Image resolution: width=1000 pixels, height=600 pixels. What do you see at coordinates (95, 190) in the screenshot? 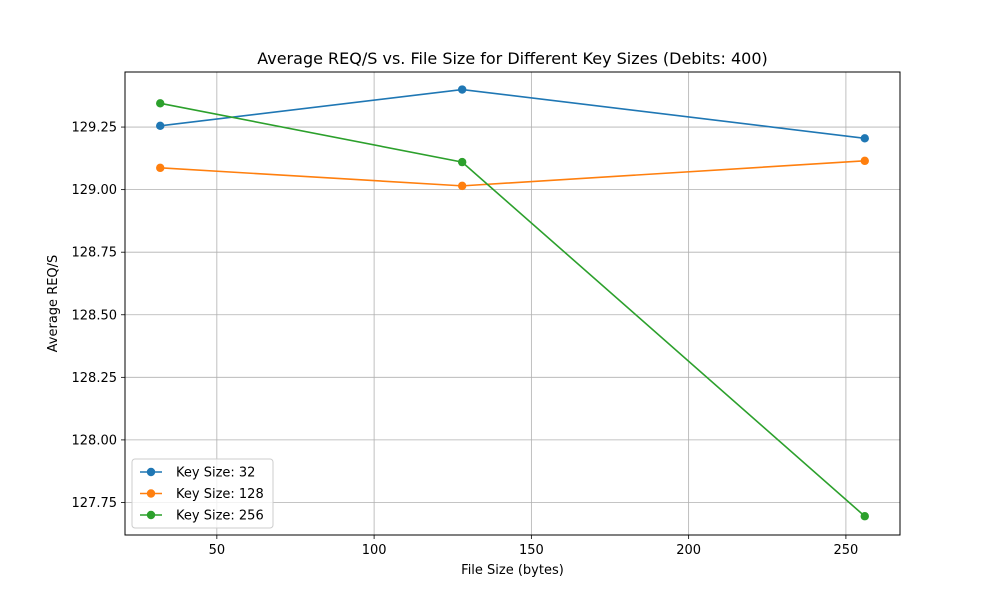
I see `y-tick-label: 129.00` at bounding box center [95, 190].